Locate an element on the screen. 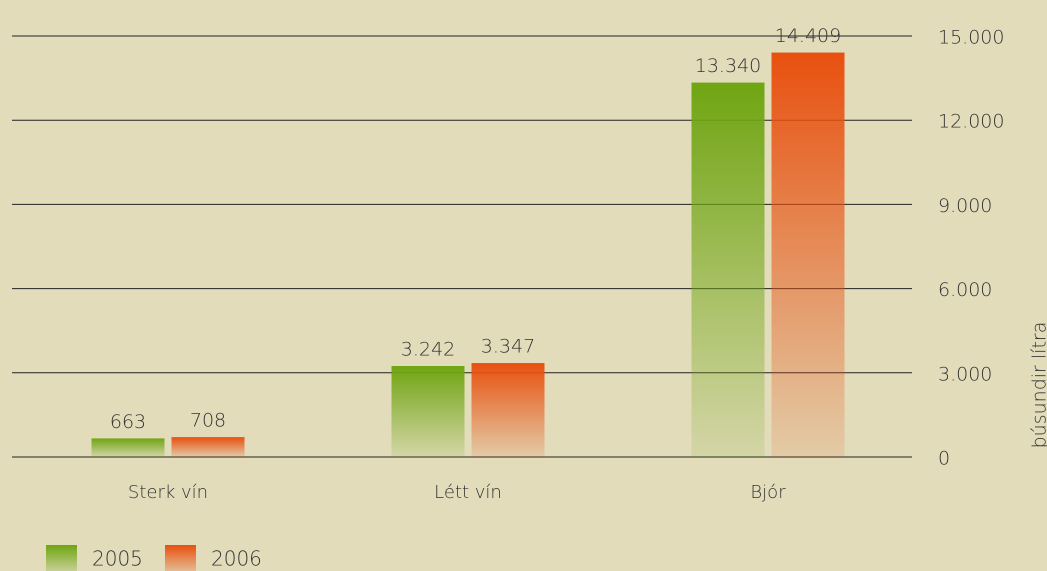  y-tick-label: 15.000 is located at coordinates (971, 38).